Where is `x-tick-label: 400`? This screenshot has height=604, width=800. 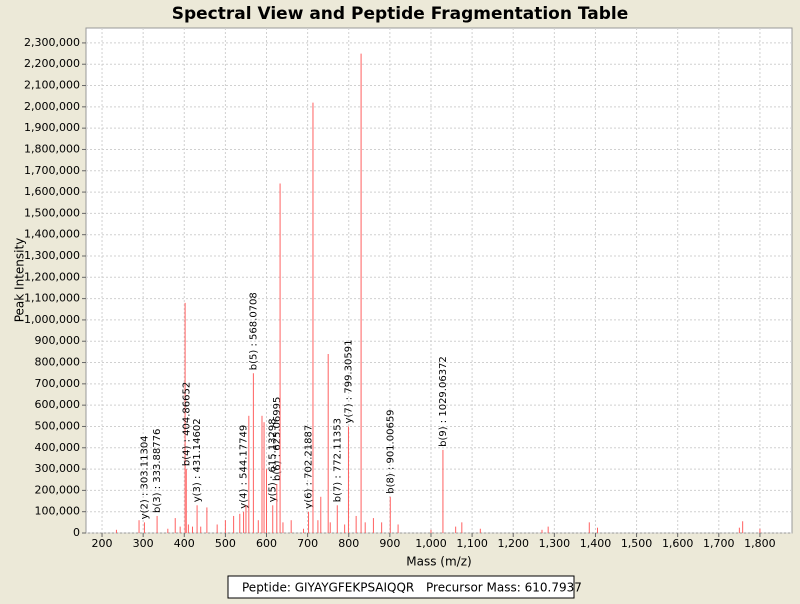 x-tick-label: 400 is located at coordinates (184, 543).